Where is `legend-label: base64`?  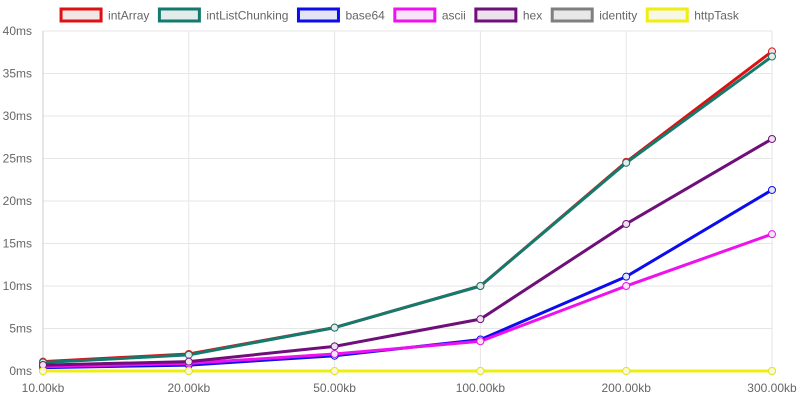
legend-label: base64 is located at coordinates (365, 16).